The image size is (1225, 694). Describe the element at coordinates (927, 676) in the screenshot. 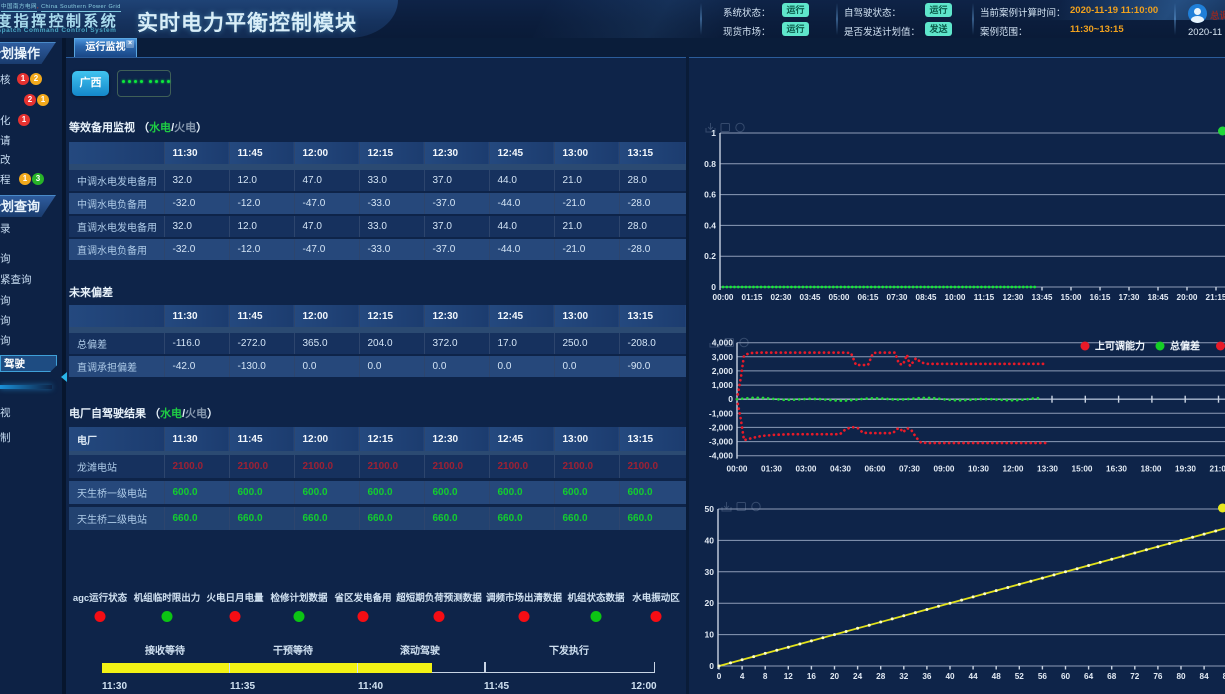

I see `svg-text: 36` at that location.